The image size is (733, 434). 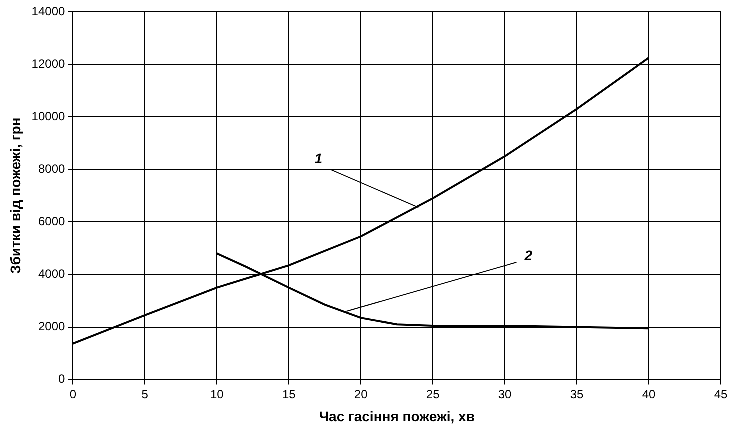 I want to click on y-tick-label: 8000, so click(x=52, y=169).